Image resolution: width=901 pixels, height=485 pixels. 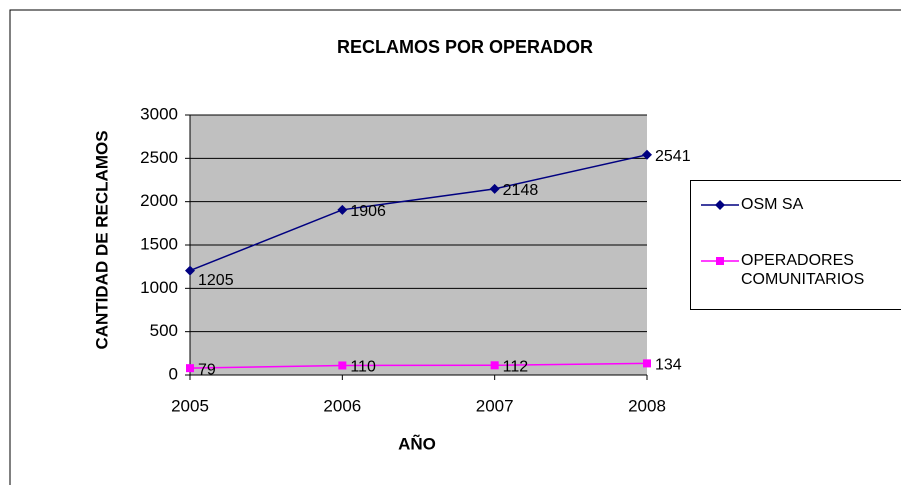 What do you see at coordinates (363, 367) in the screenshot?
I see `data-label: 110` at bounding box center [363, 367].